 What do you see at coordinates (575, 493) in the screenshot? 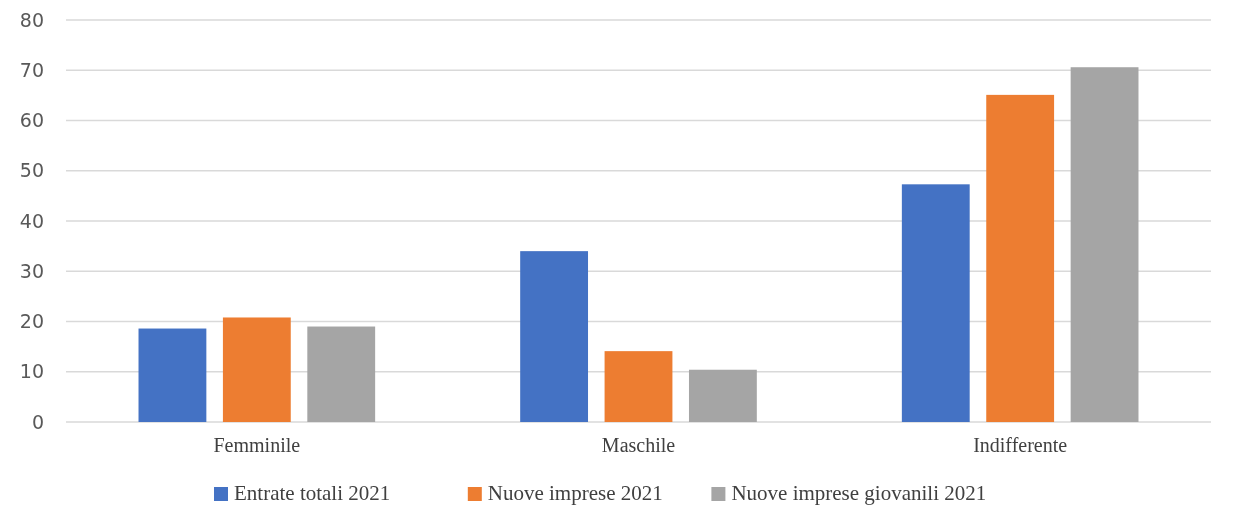
I see `legend-label: Nuove imprese 2021` at bounding box center [575, 493].